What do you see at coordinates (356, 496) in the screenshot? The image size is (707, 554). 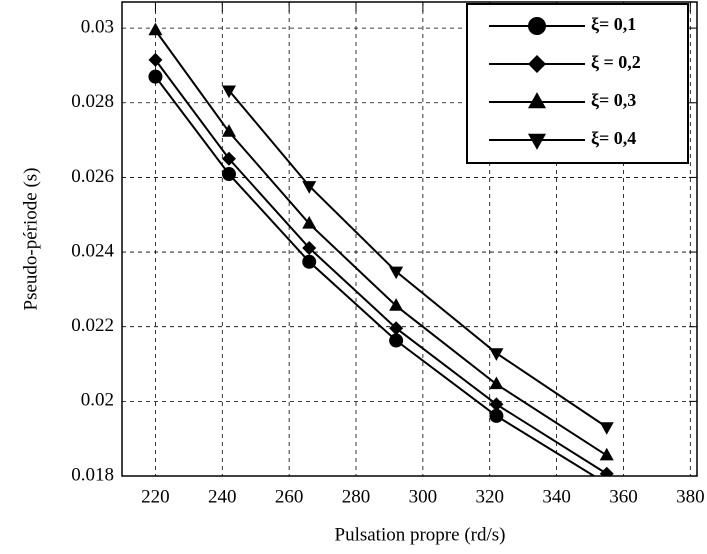 I see `x-tick-label: 280` at bounding box center [356, 496].